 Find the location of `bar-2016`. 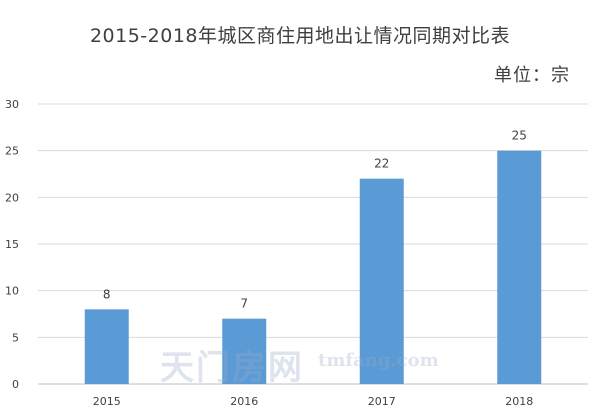

bar-2016 is located at coordinates (244, 351).